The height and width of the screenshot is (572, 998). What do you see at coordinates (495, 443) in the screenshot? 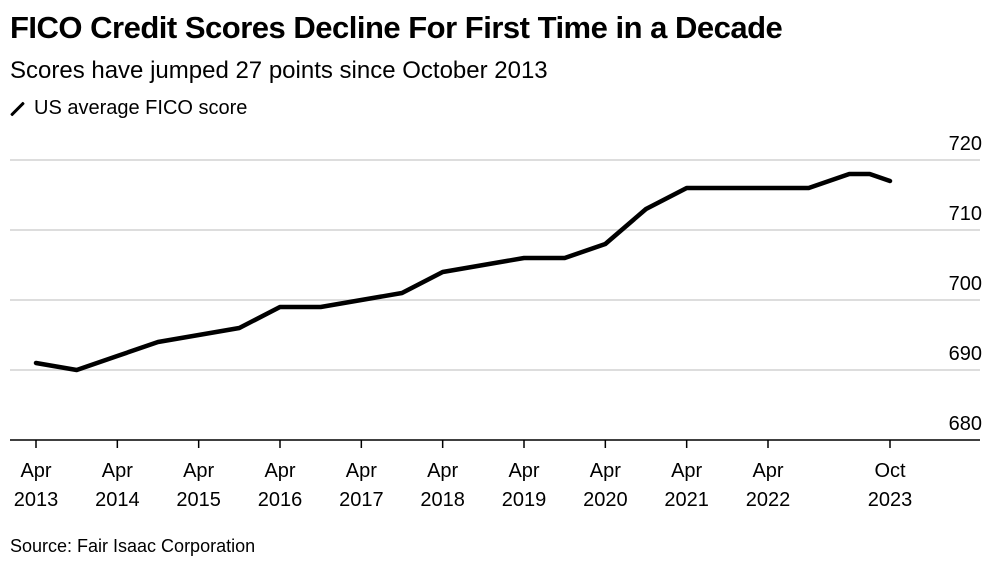
I see `x-axis` at bounding box center [495, 443].